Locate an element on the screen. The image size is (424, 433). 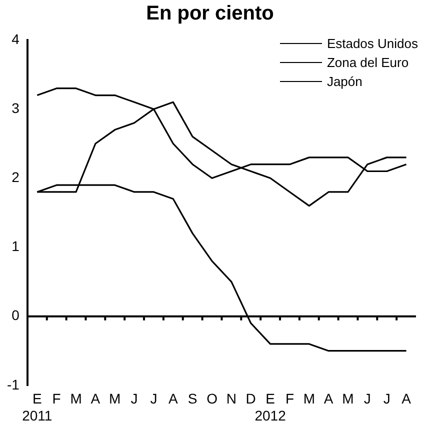
y-tick-label: -1 is located at coordinates (13, 384).